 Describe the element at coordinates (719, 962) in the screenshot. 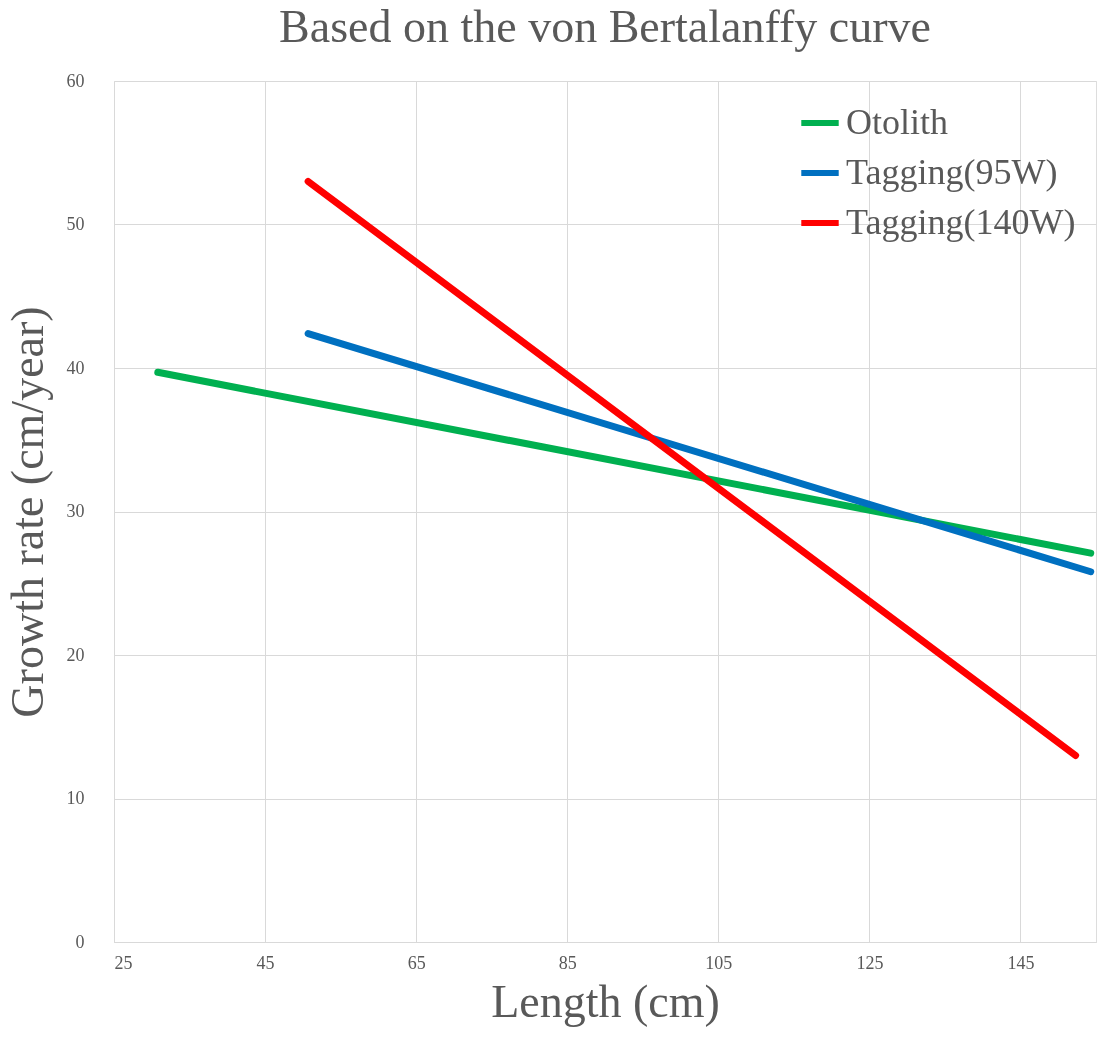

I see `x-tick-label: 105` at that location.